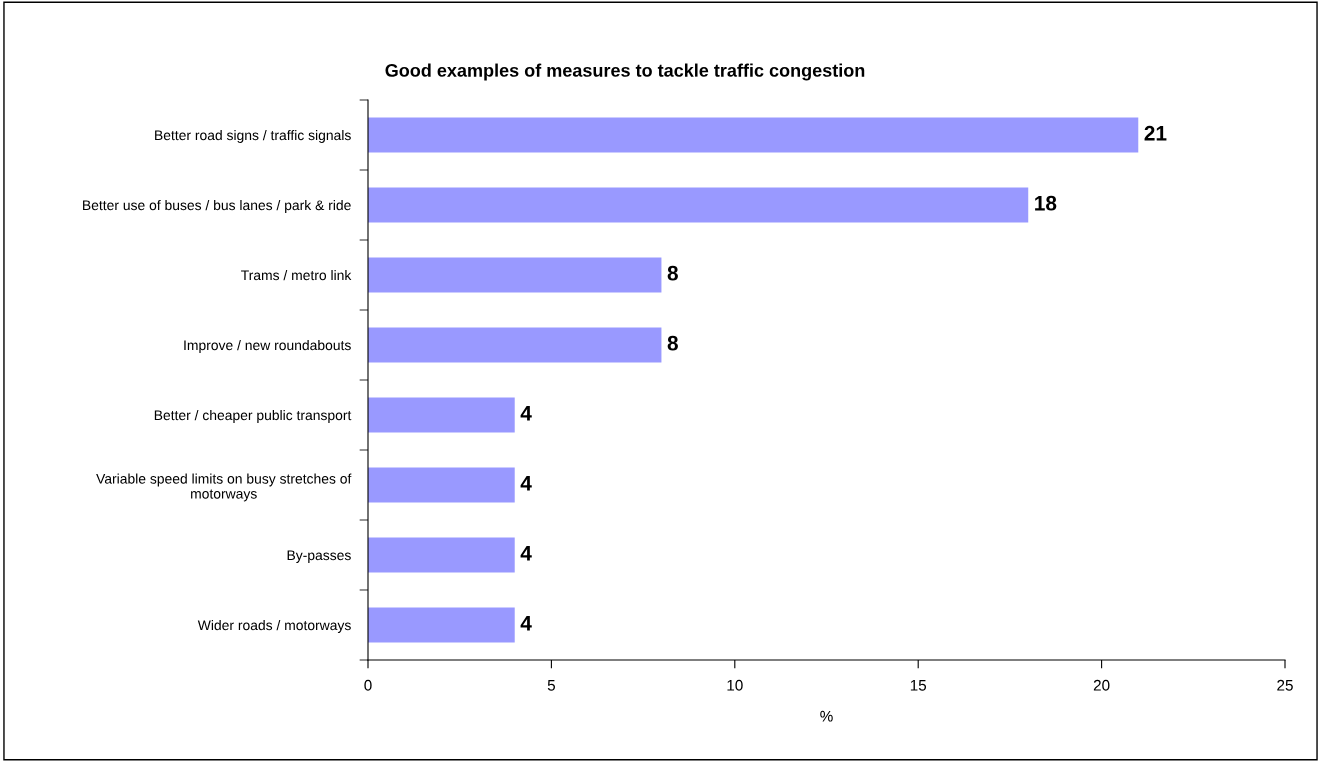 The image size is (1321, 762). I want to click on y-tick-label: Trams / metro link, so click(296, 275).